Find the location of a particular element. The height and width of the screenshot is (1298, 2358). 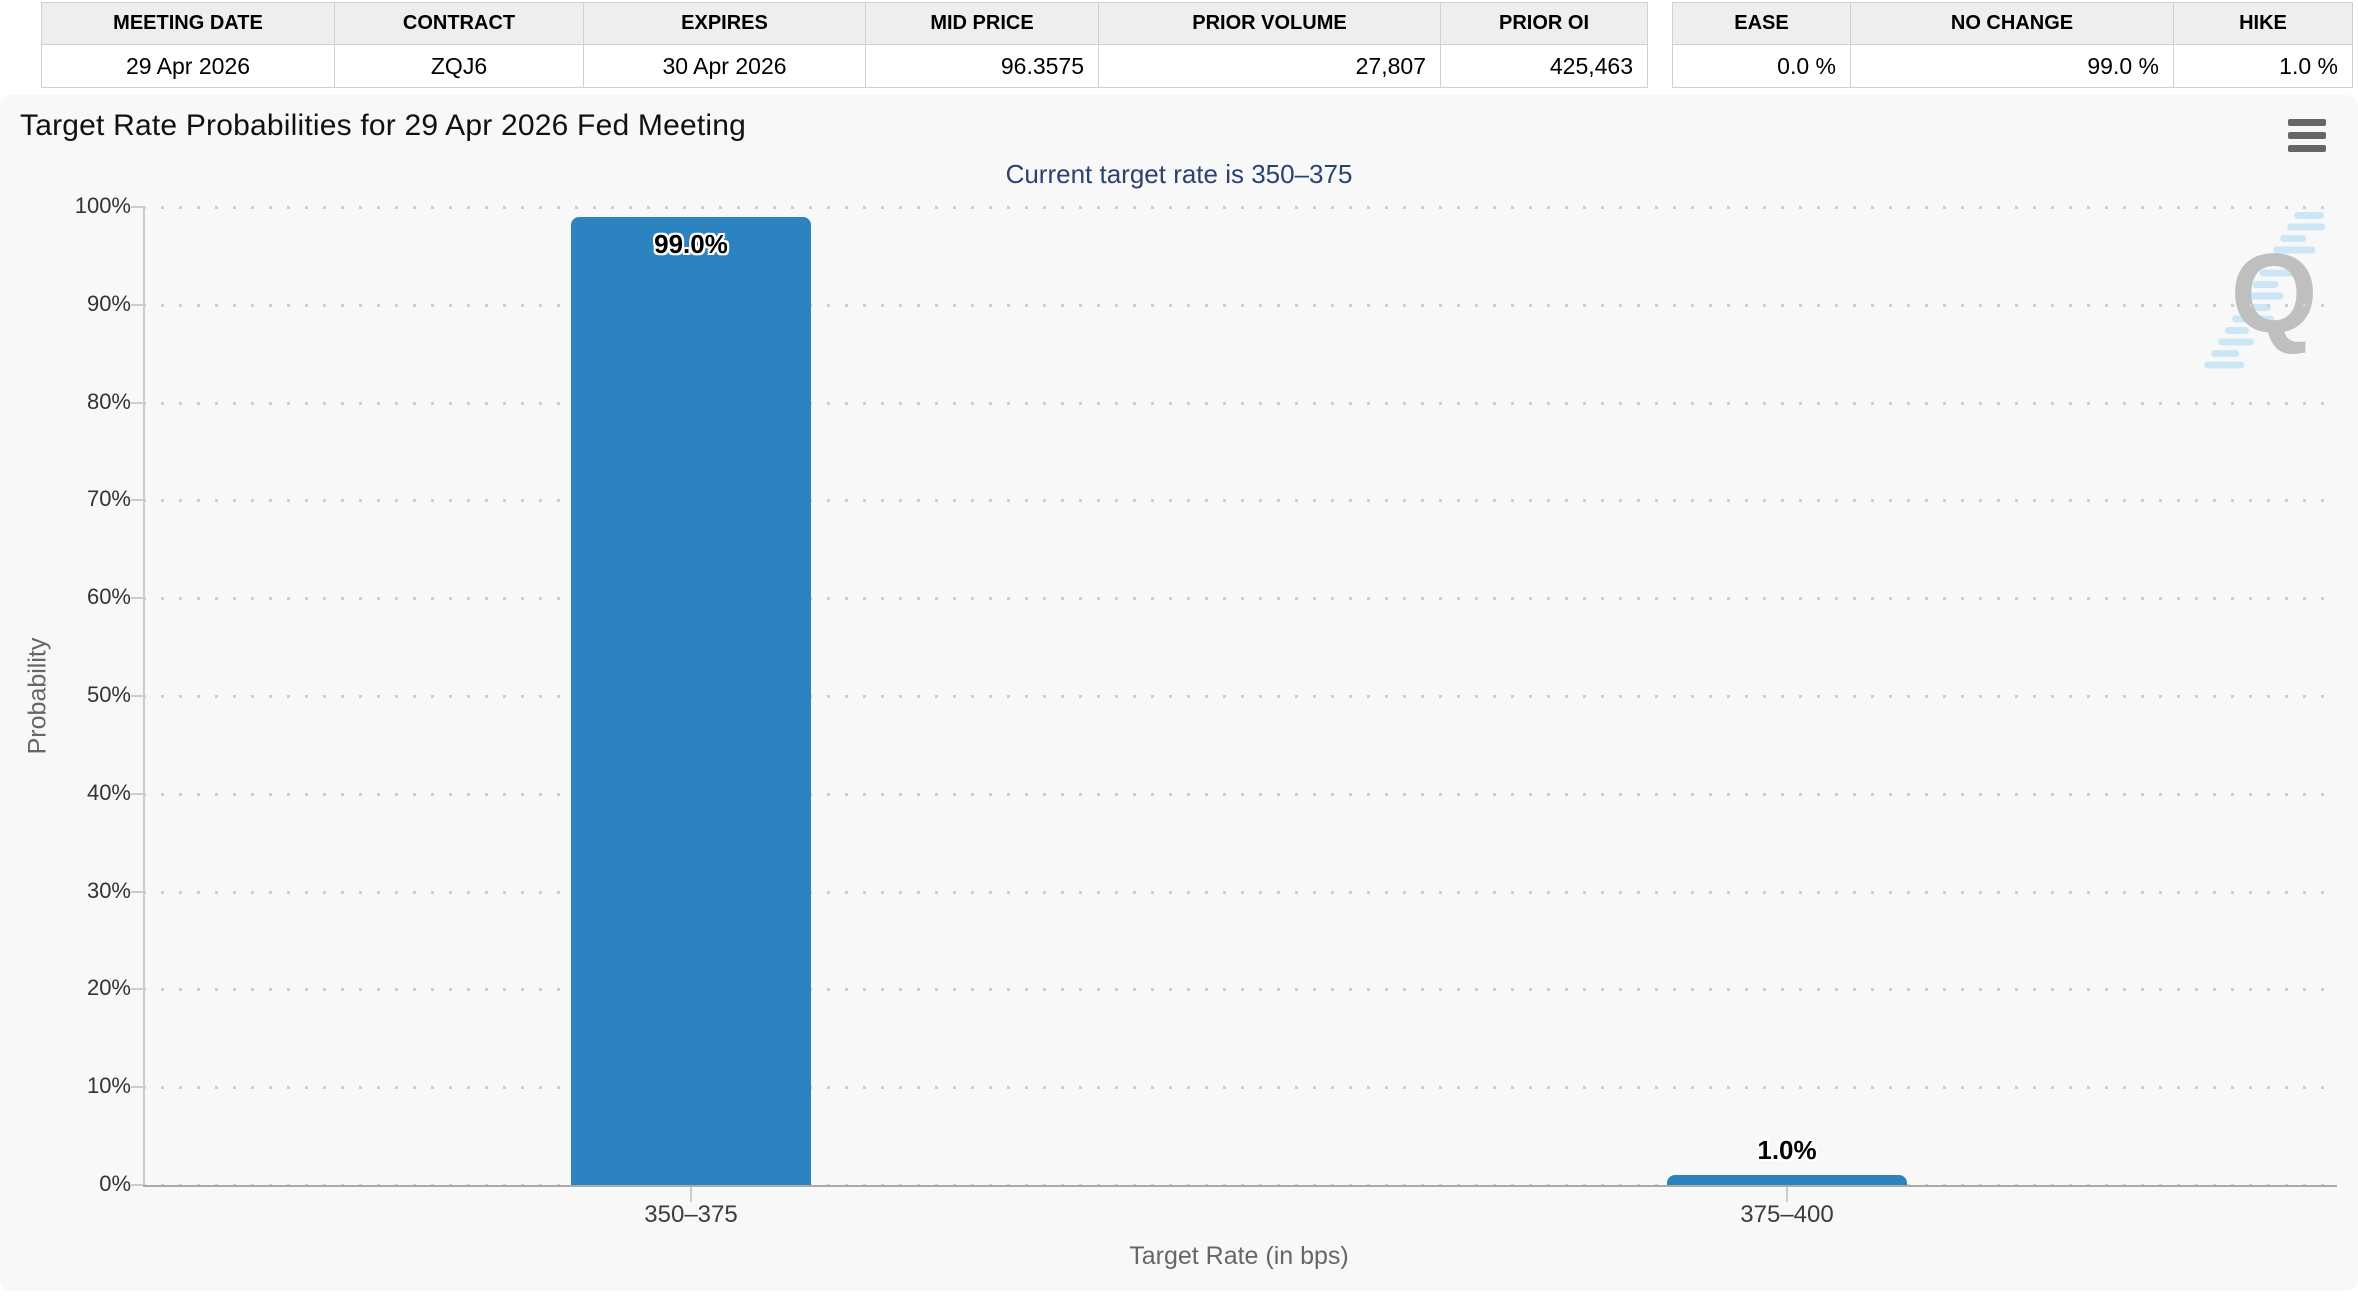

y-axis-tick-label: 80% is located at coordinates (108, 401).